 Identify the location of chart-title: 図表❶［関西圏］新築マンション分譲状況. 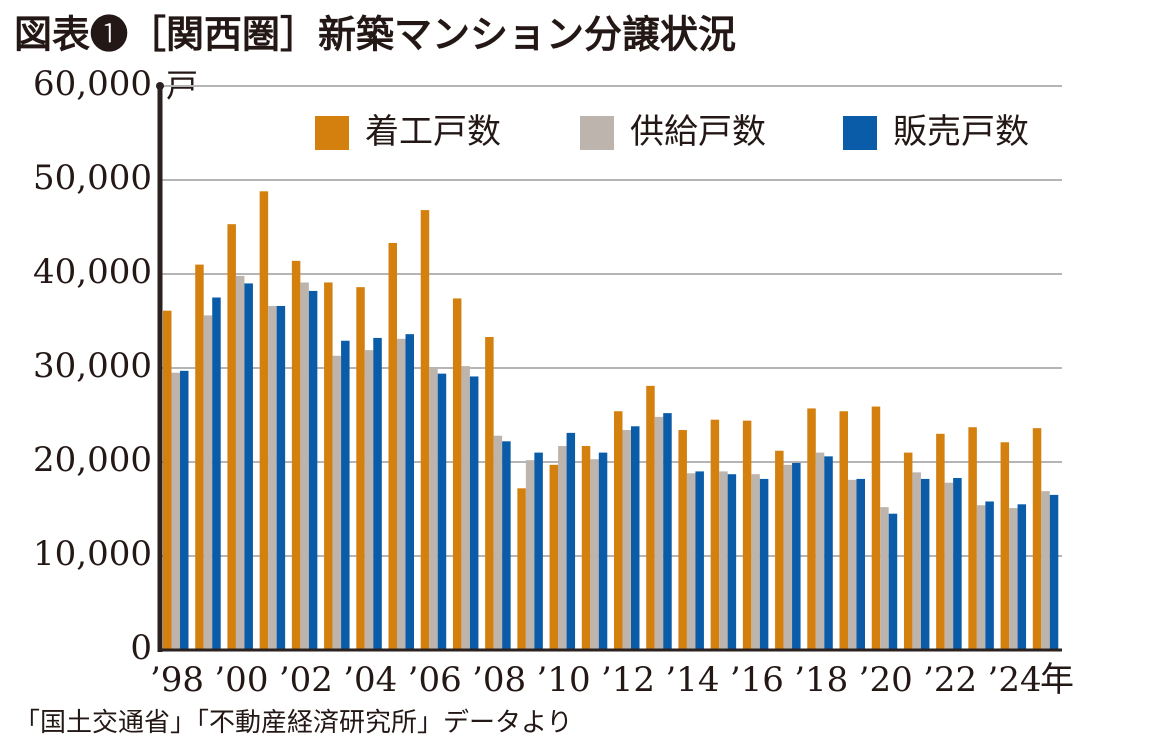
(375, 34).